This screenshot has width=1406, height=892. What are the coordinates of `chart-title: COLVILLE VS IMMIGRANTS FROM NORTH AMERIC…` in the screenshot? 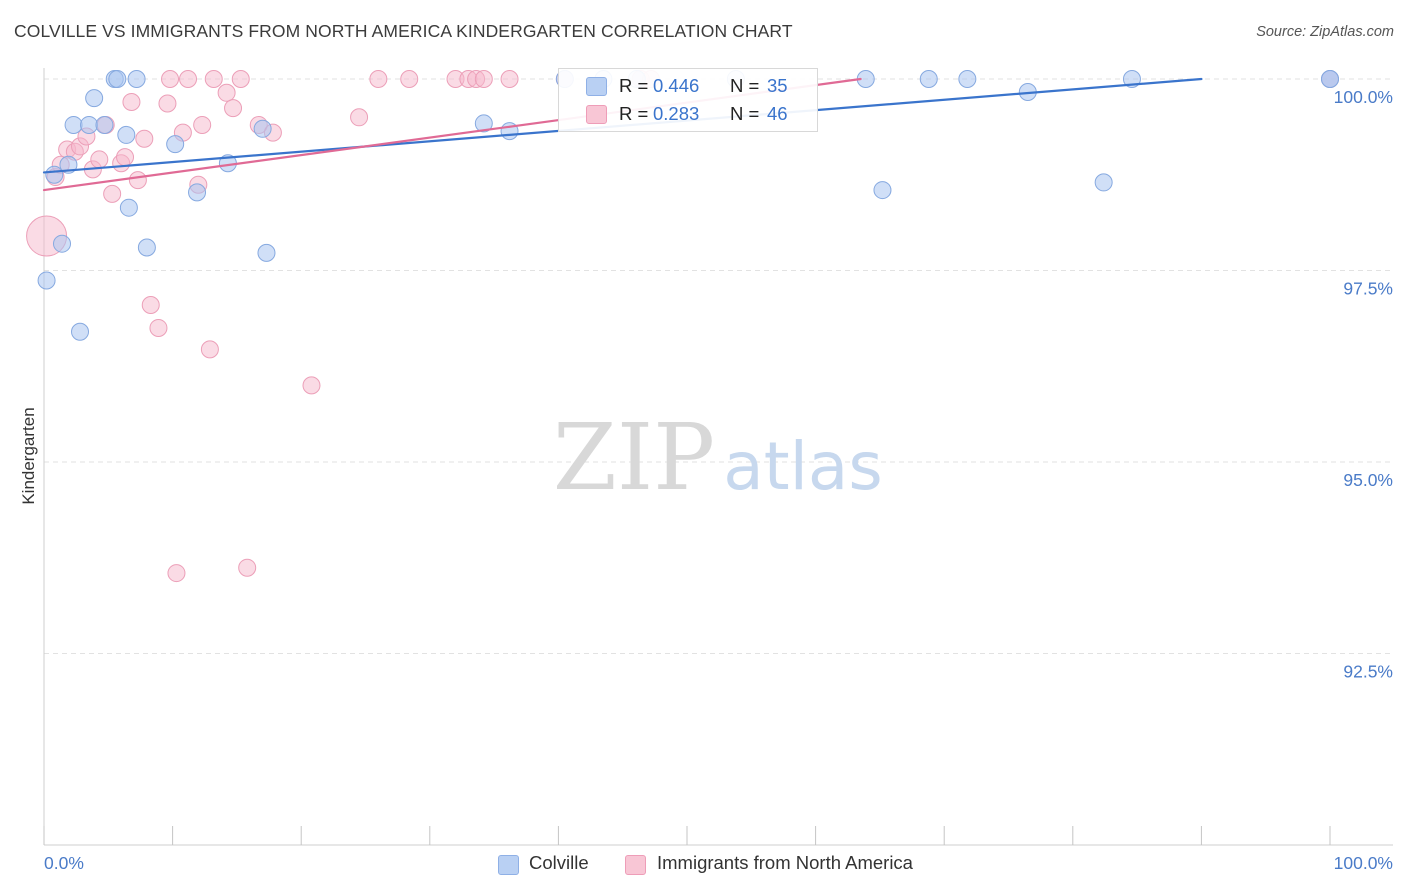 It's located at (403, 31).